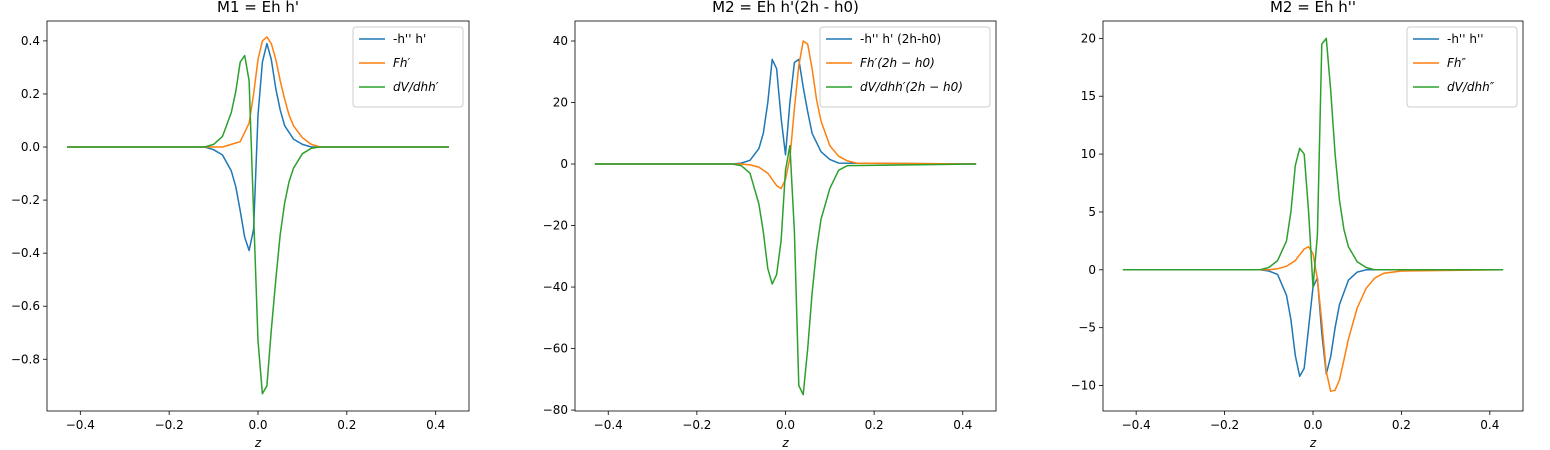  Describe the element at coordinates (555, 287) in the screenshot. I see `y-tick-label: −40` at that location.